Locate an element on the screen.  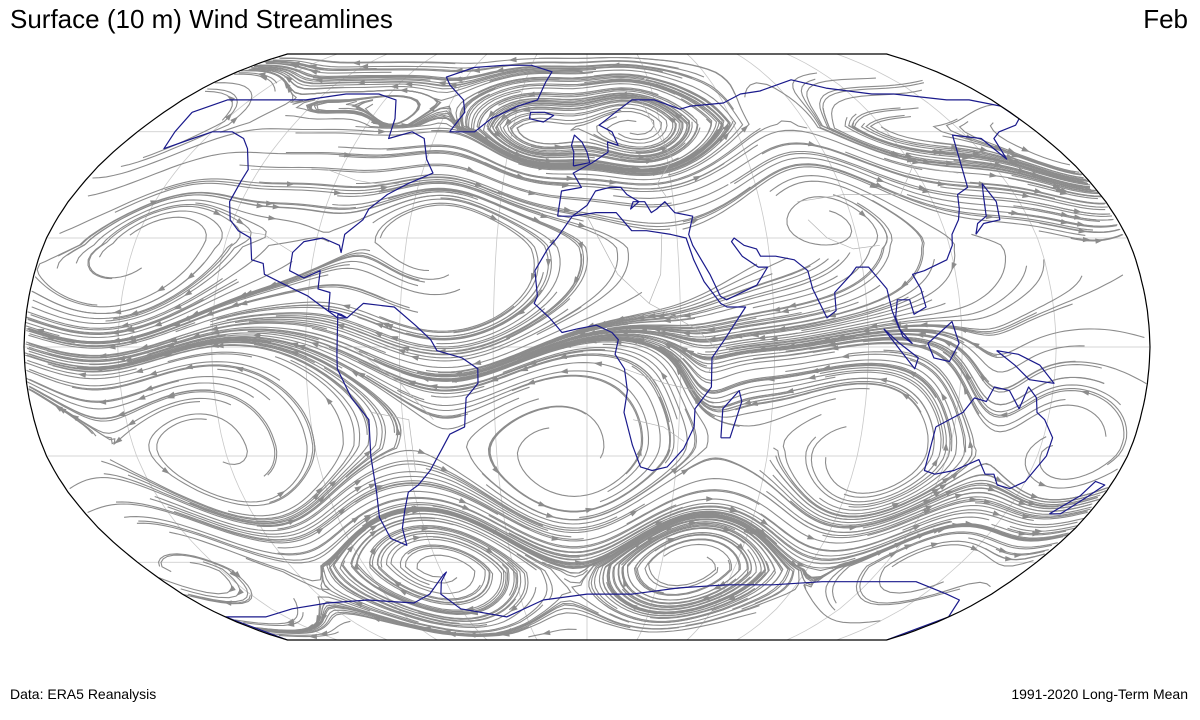
coastline-greenland is located at coordinates (499, 98).